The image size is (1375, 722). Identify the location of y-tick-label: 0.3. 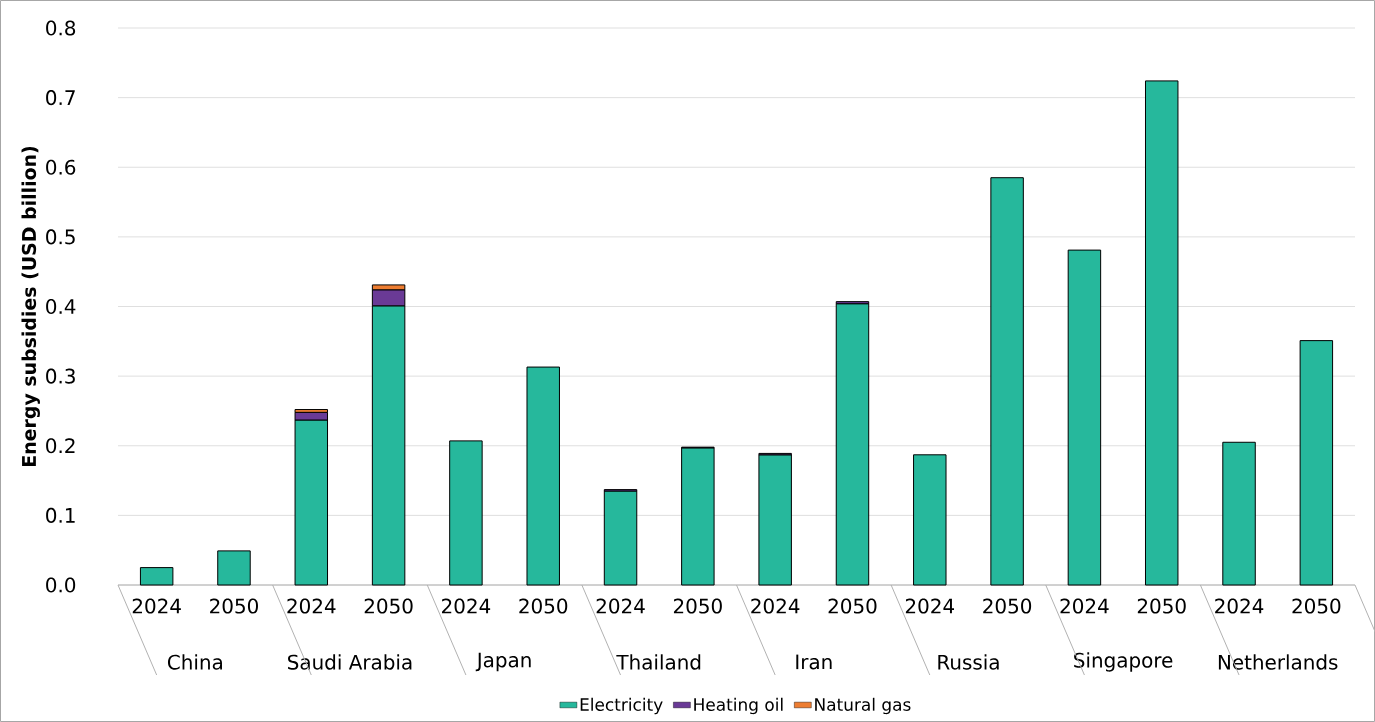
(60, 376).